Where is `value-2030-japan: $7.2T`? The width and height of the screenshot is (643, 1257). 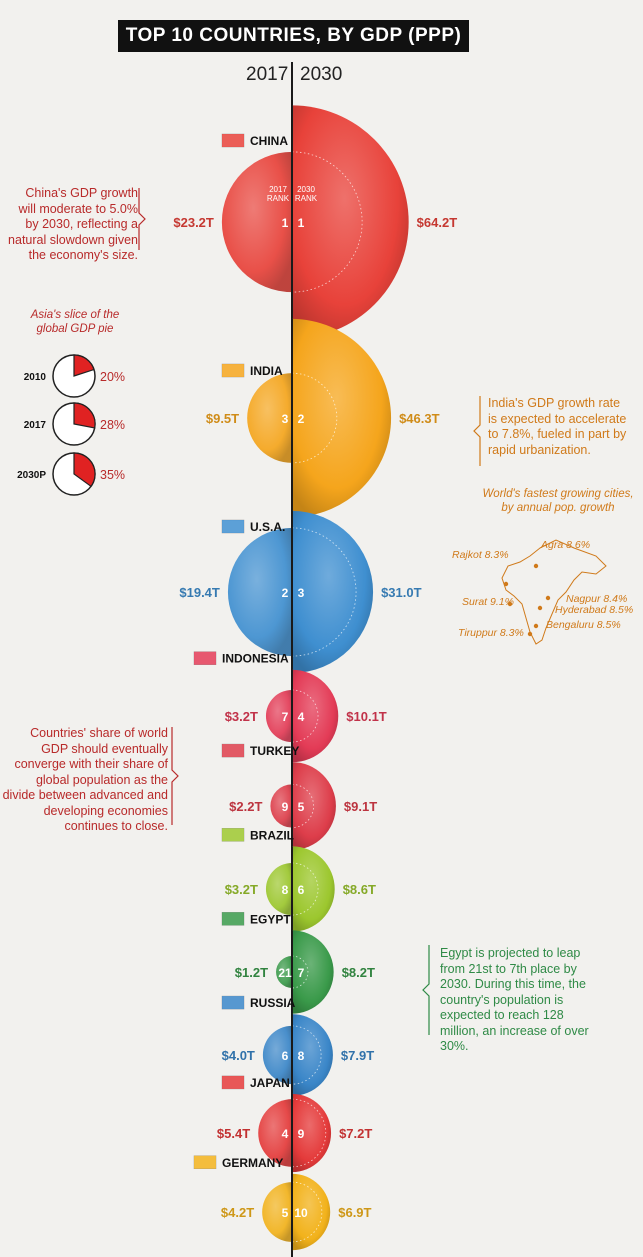 value-2030-japan: $7.2T is located at coordinates (355, 1133).